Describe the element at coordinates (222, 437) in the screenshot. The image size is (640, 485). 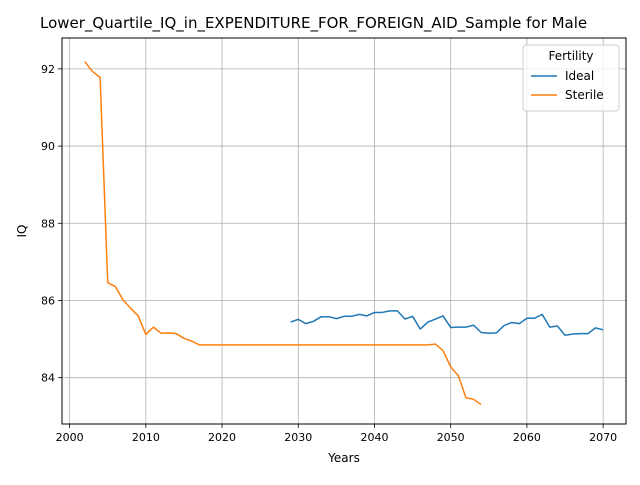
I see `x-tick-label: 2020` at that location.